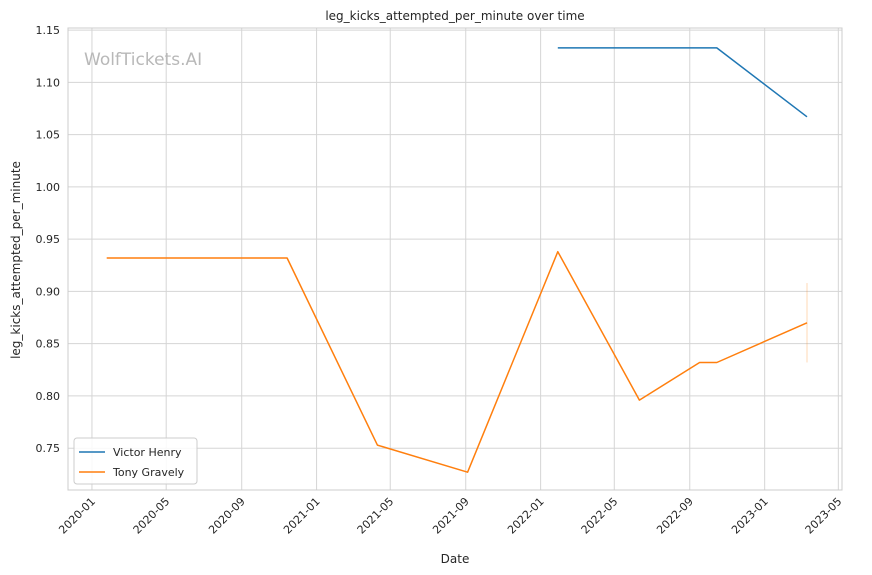 Image resolution: width=872 pixels, height=575 pixels. I want to click on x-tick-label: 2020-01, so click(77, 516).